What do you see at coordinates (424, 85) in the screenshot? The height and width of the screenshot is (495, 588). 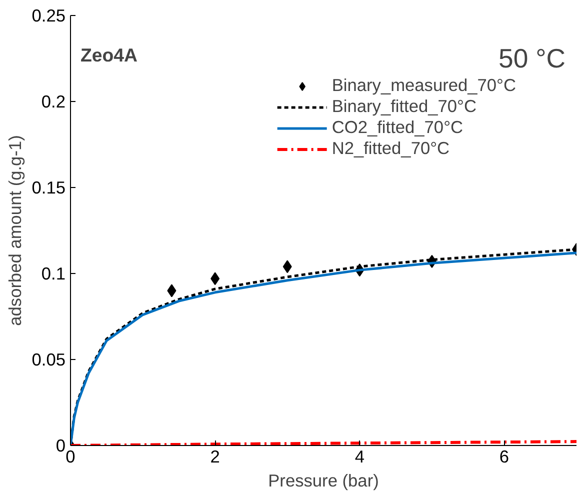 I see `legend-label: Binary_measured_70°C` at bounding box center [424, 85].